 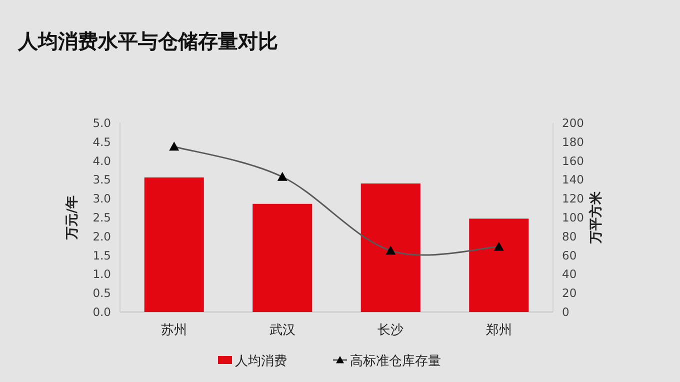 I want to click on y-tick-label: 2.5, so click(x=101, y=217).